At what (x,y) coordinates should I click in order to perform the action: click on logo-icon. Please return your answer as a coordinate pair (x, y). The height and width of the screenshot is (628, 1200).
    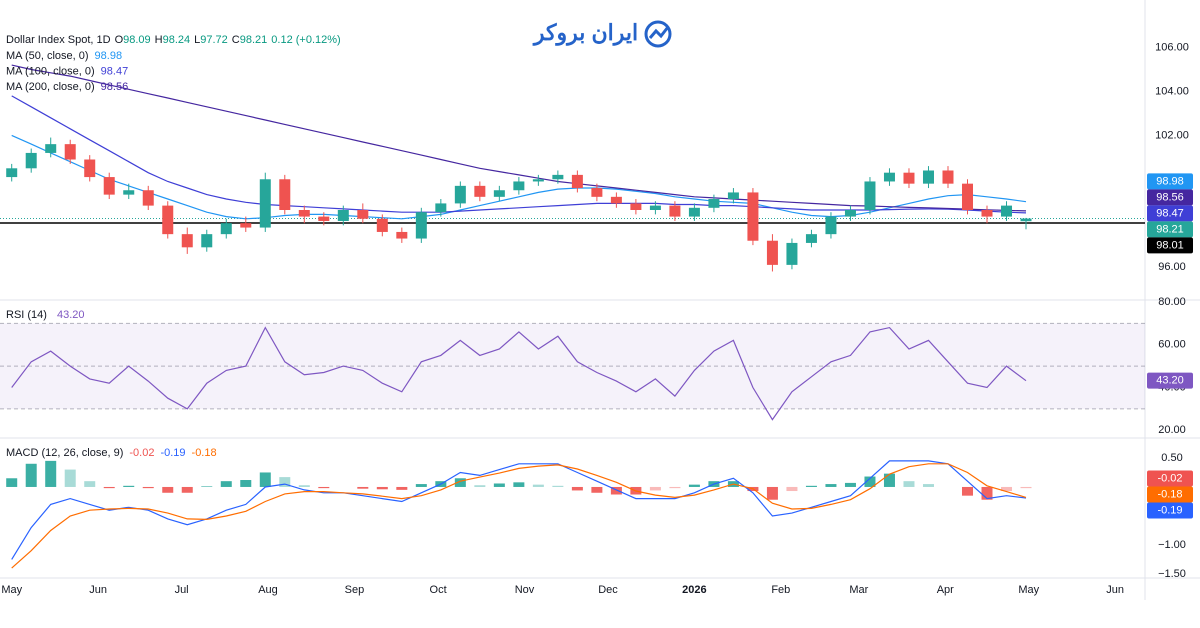
    Looking at the image, I should click on (658, 34).